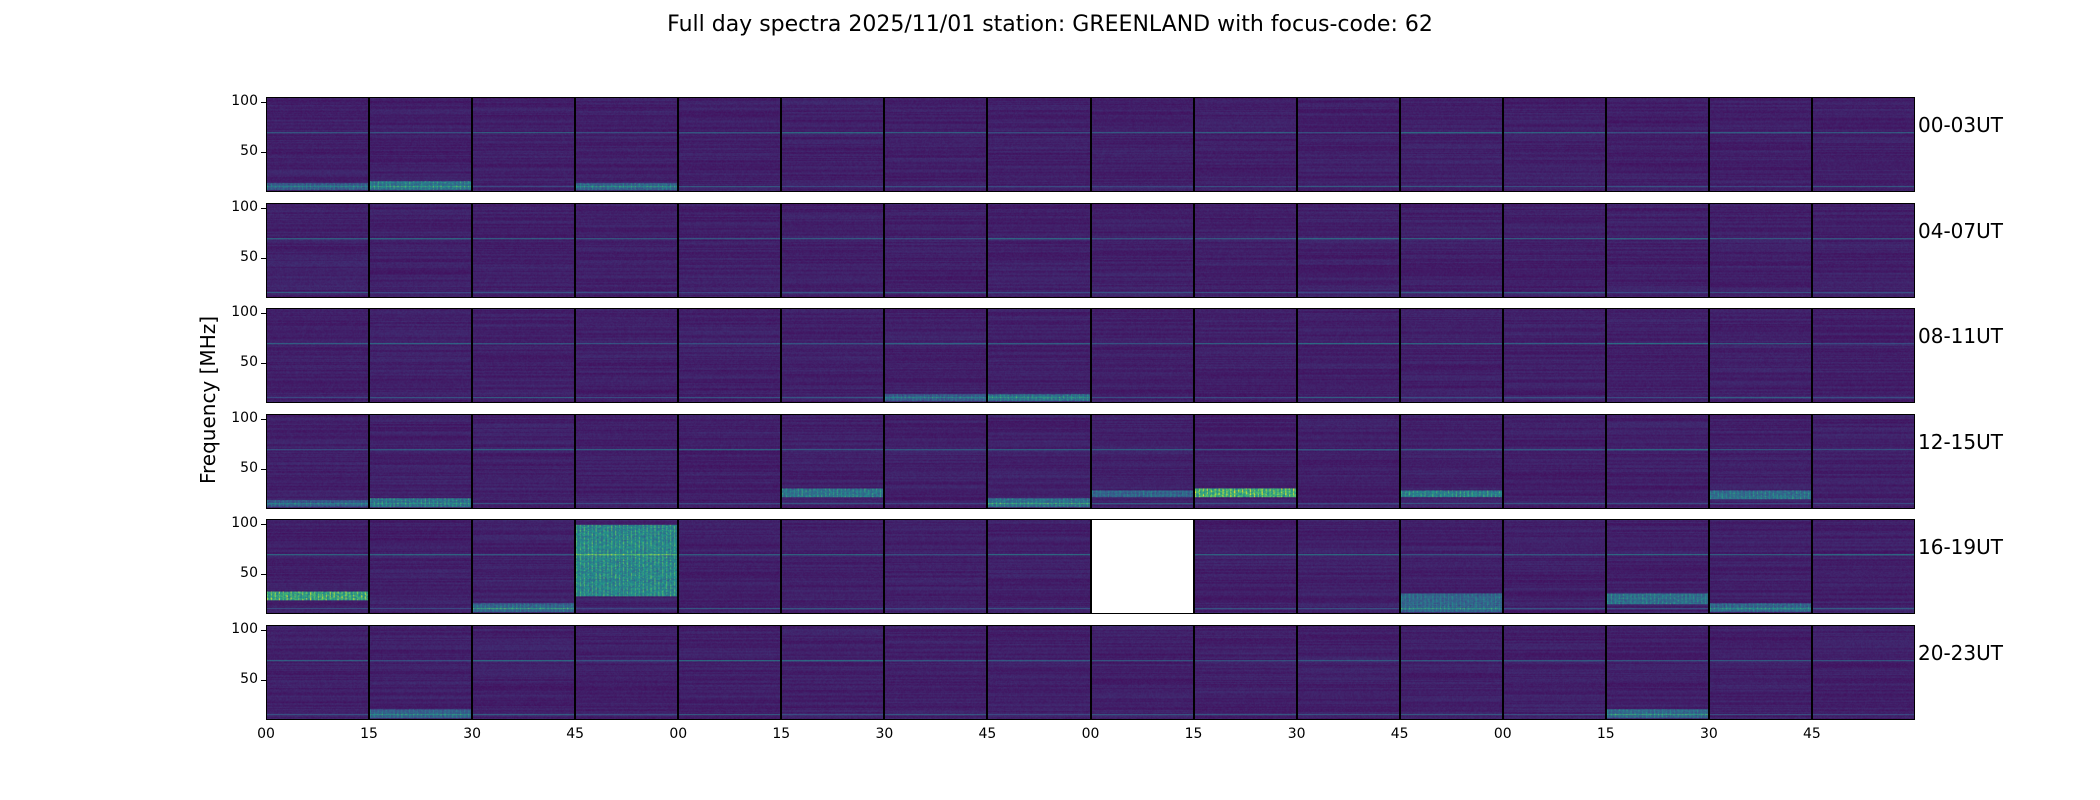 The image size is (2100, 800). I want to click on row-label: 20-23UT, so click(1960, 653).